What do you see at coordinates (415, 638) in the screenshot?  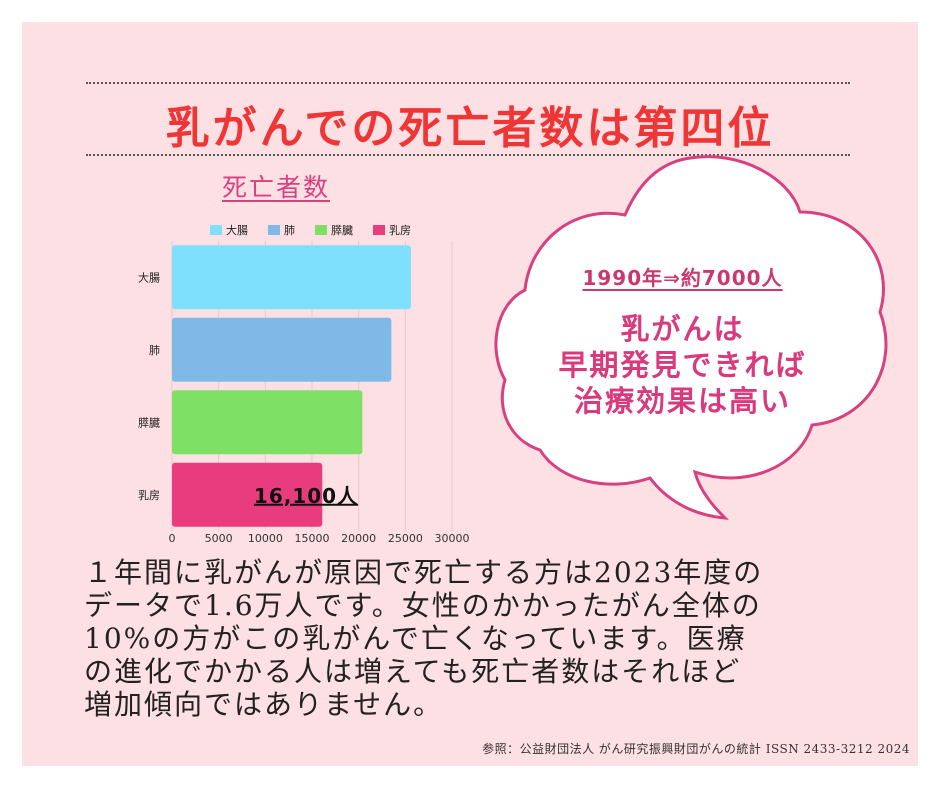 I see `body-line: 10%の方がこの乳がんで亡くなっています。医療` at bounding box center [415, 638].